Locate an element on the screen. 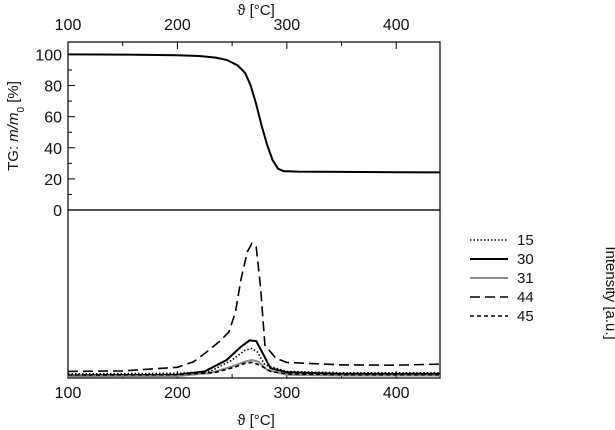  y-title-suffix: [%] is located at coordinates (13, 94).